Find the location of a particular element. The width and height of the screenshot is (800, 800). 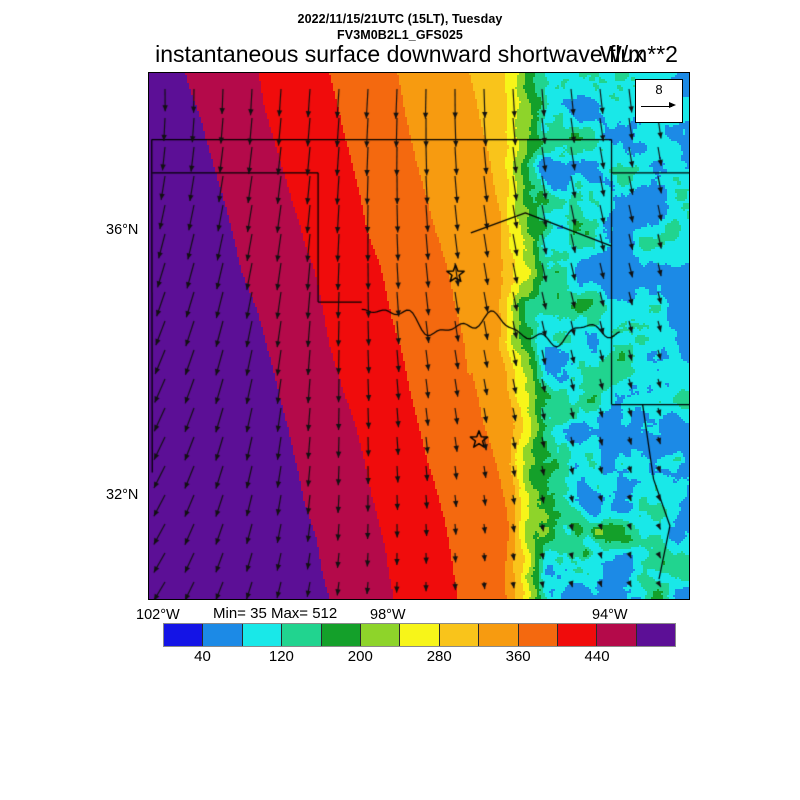

wind-reference-vector-legend: 8 is located at coordinates (659, 101).